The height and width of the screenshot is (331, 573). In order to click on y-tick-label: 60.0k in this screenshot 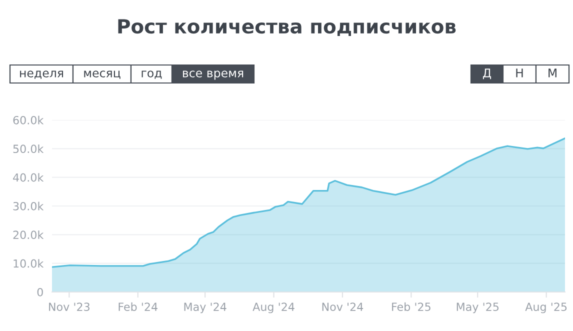, I will do `click(28, 120)`.